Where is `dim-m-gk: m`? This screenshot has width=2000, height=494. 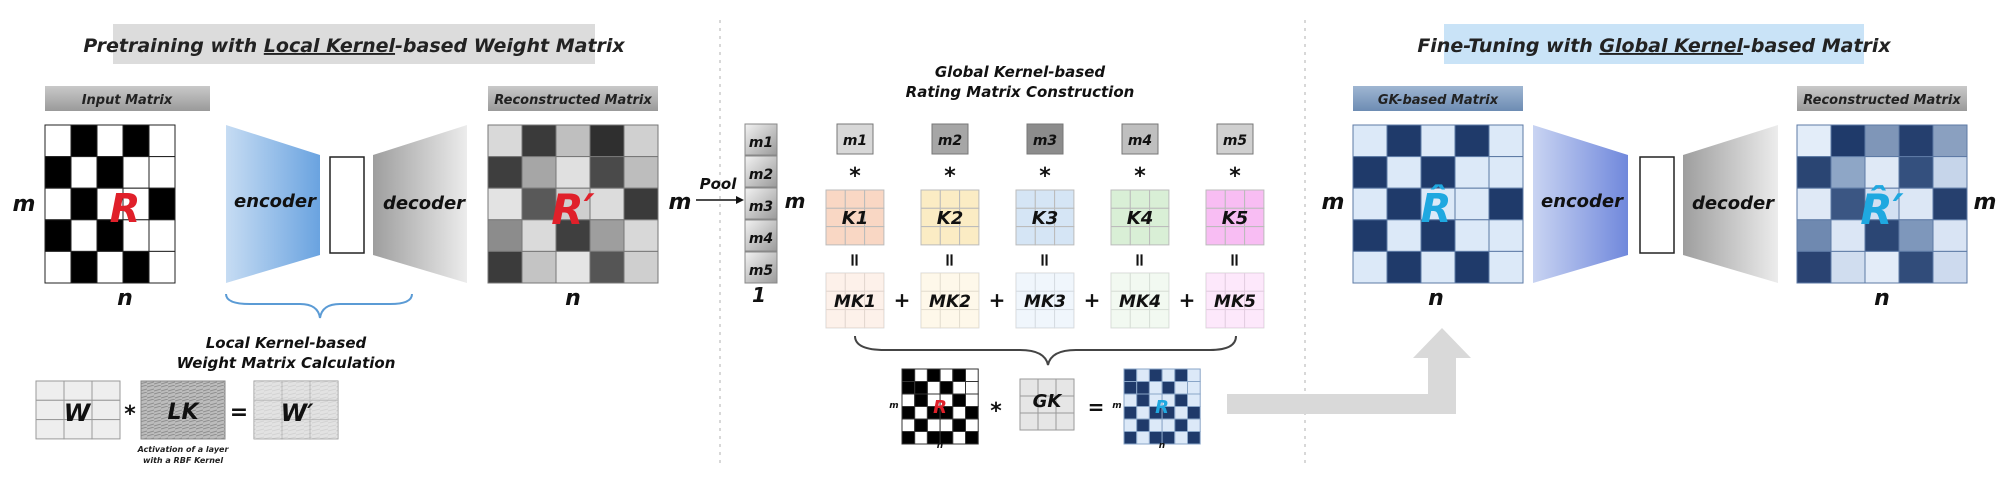
dim-m-gk: m is located at coordinates (1333, 202).